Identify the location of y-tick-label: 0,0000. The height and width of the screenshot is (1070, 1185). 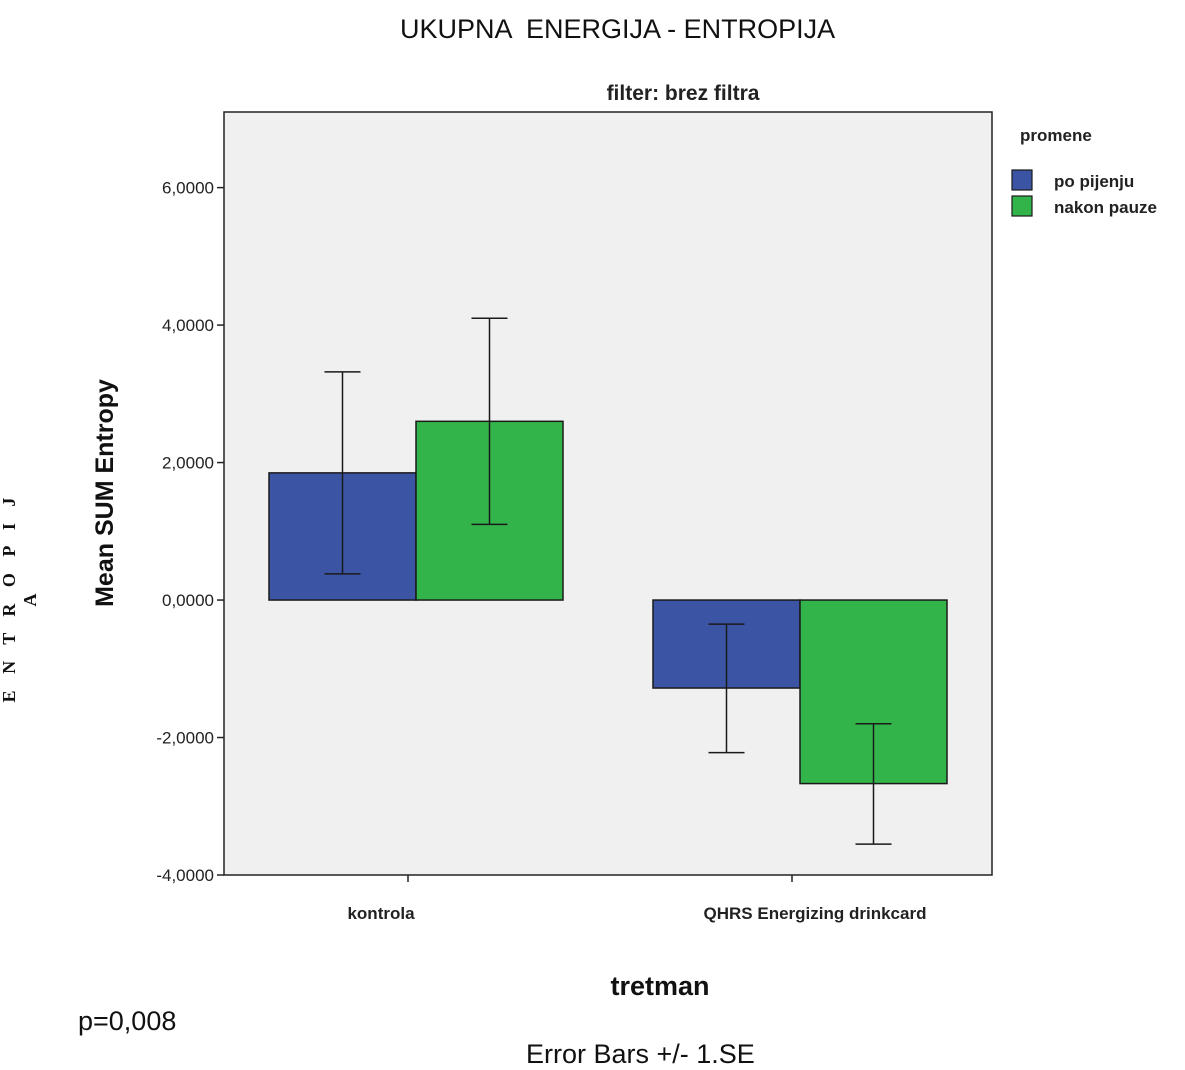
(188, 600).